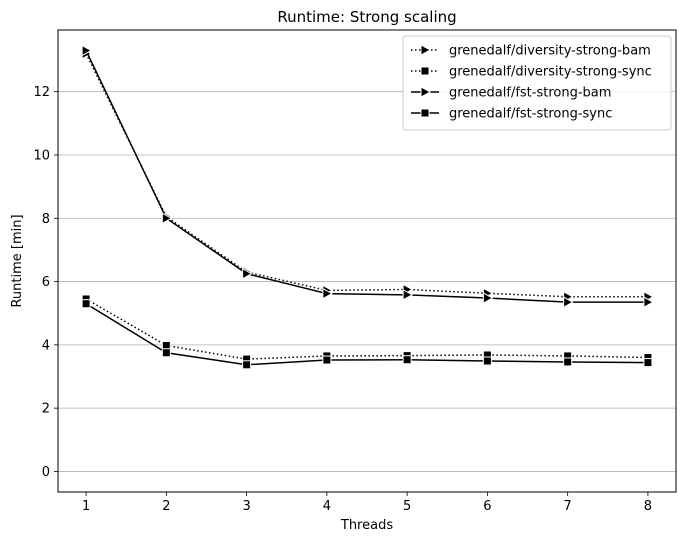 The width and height of the screenshot is (687, 543). What do you see at coordinates (41, 155) in the screenshot?
I see `y-tick-label-10: 10` at bounding box center [41, 155].